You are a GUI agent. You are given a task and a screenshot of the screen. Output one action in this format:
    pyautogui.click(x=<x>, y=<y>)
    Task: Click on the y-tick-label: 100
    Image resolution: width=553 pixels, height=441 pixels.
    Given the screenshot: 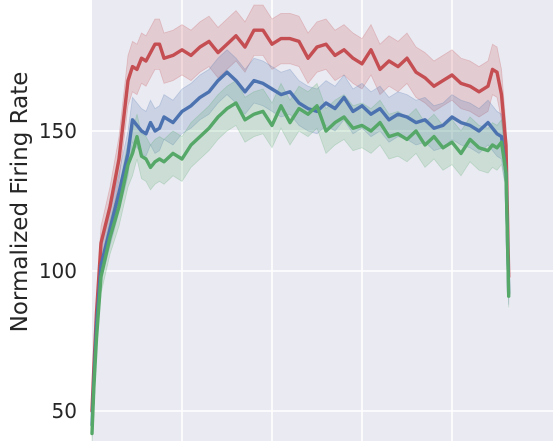 What is the action you would take?
    pyautogui.click(x=58, y=271)
    